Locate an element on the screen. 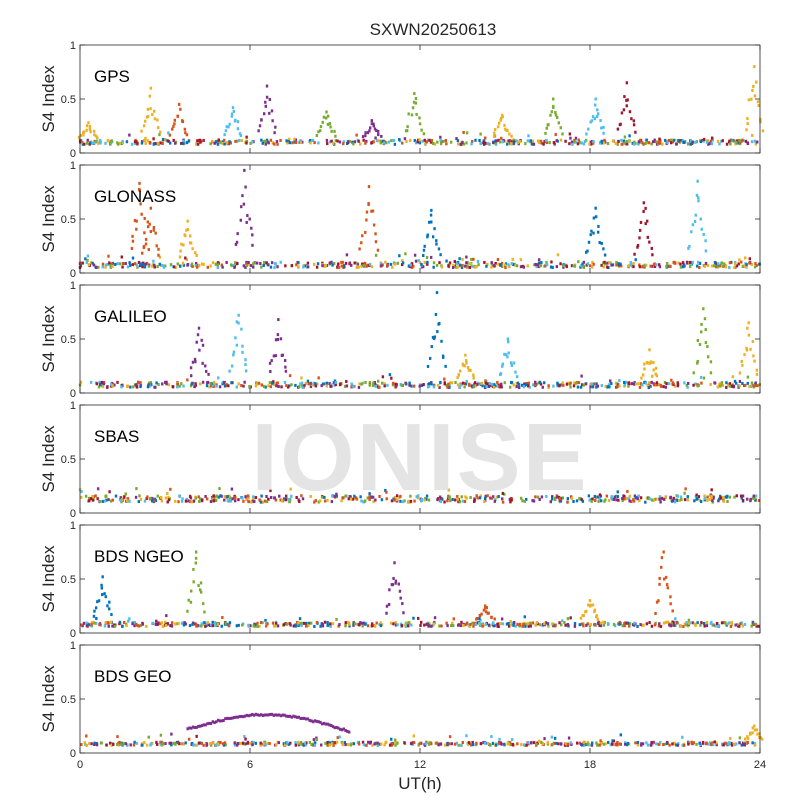 The width and height of the screenshot is (800, 800). y-tick-label: 0 is located at coordinates (73, 634).